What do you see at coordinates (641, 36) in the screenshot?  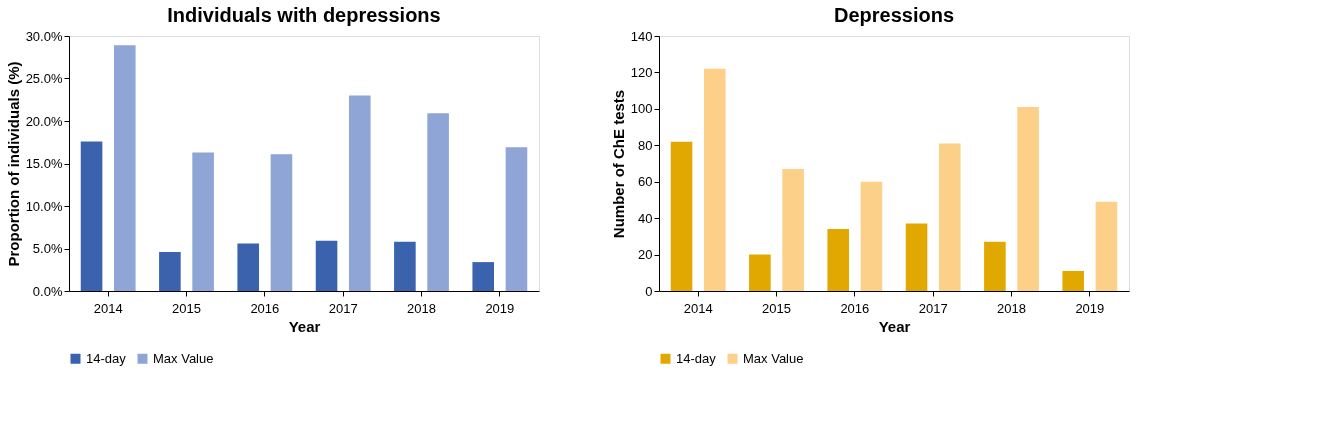 I see `y-tick-label: 140` at bounding box center [641, 36].